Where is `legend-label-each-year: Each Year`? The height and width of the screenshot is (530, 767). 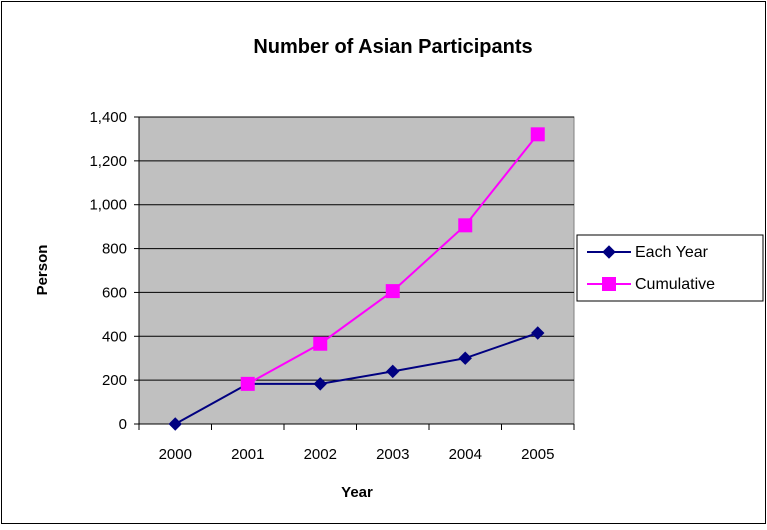 legend-label-each-year: Each Year is located at coordinates (672, 252).